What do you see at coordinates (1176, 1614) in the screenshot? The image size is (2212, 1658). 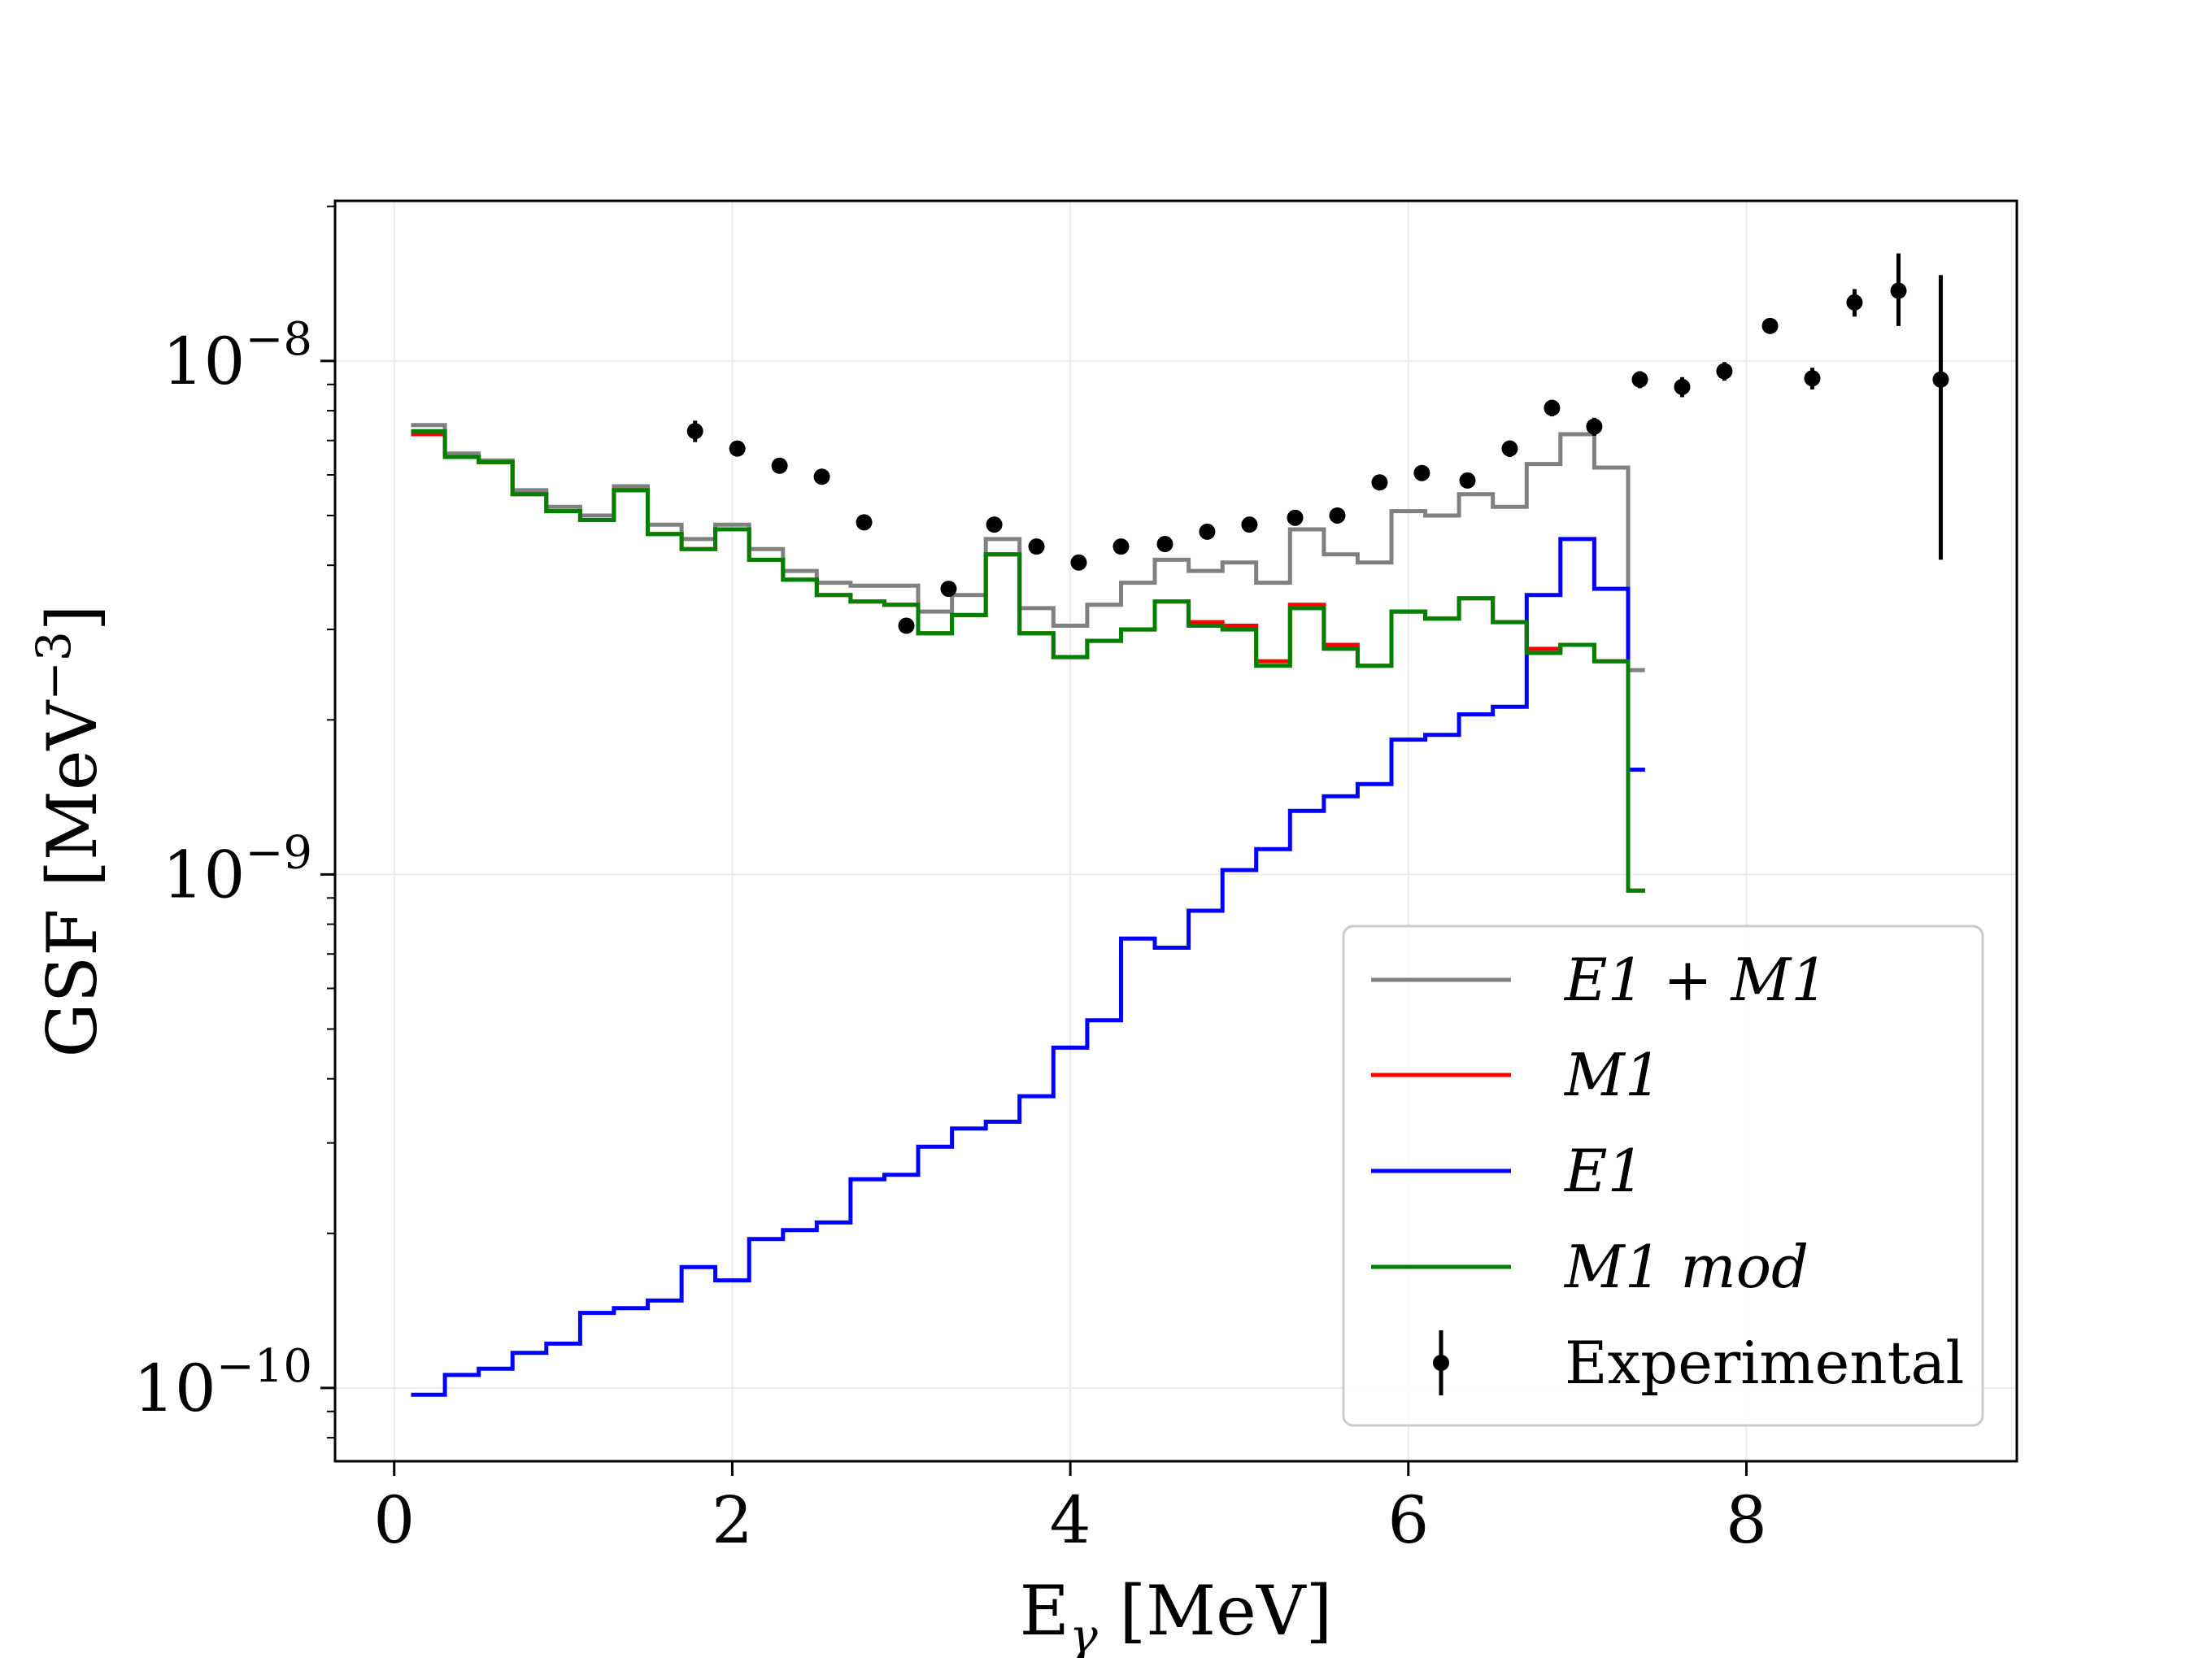 I see `x-axis-label: Eγ [MeV]` at bounding box center [1176, 1614].